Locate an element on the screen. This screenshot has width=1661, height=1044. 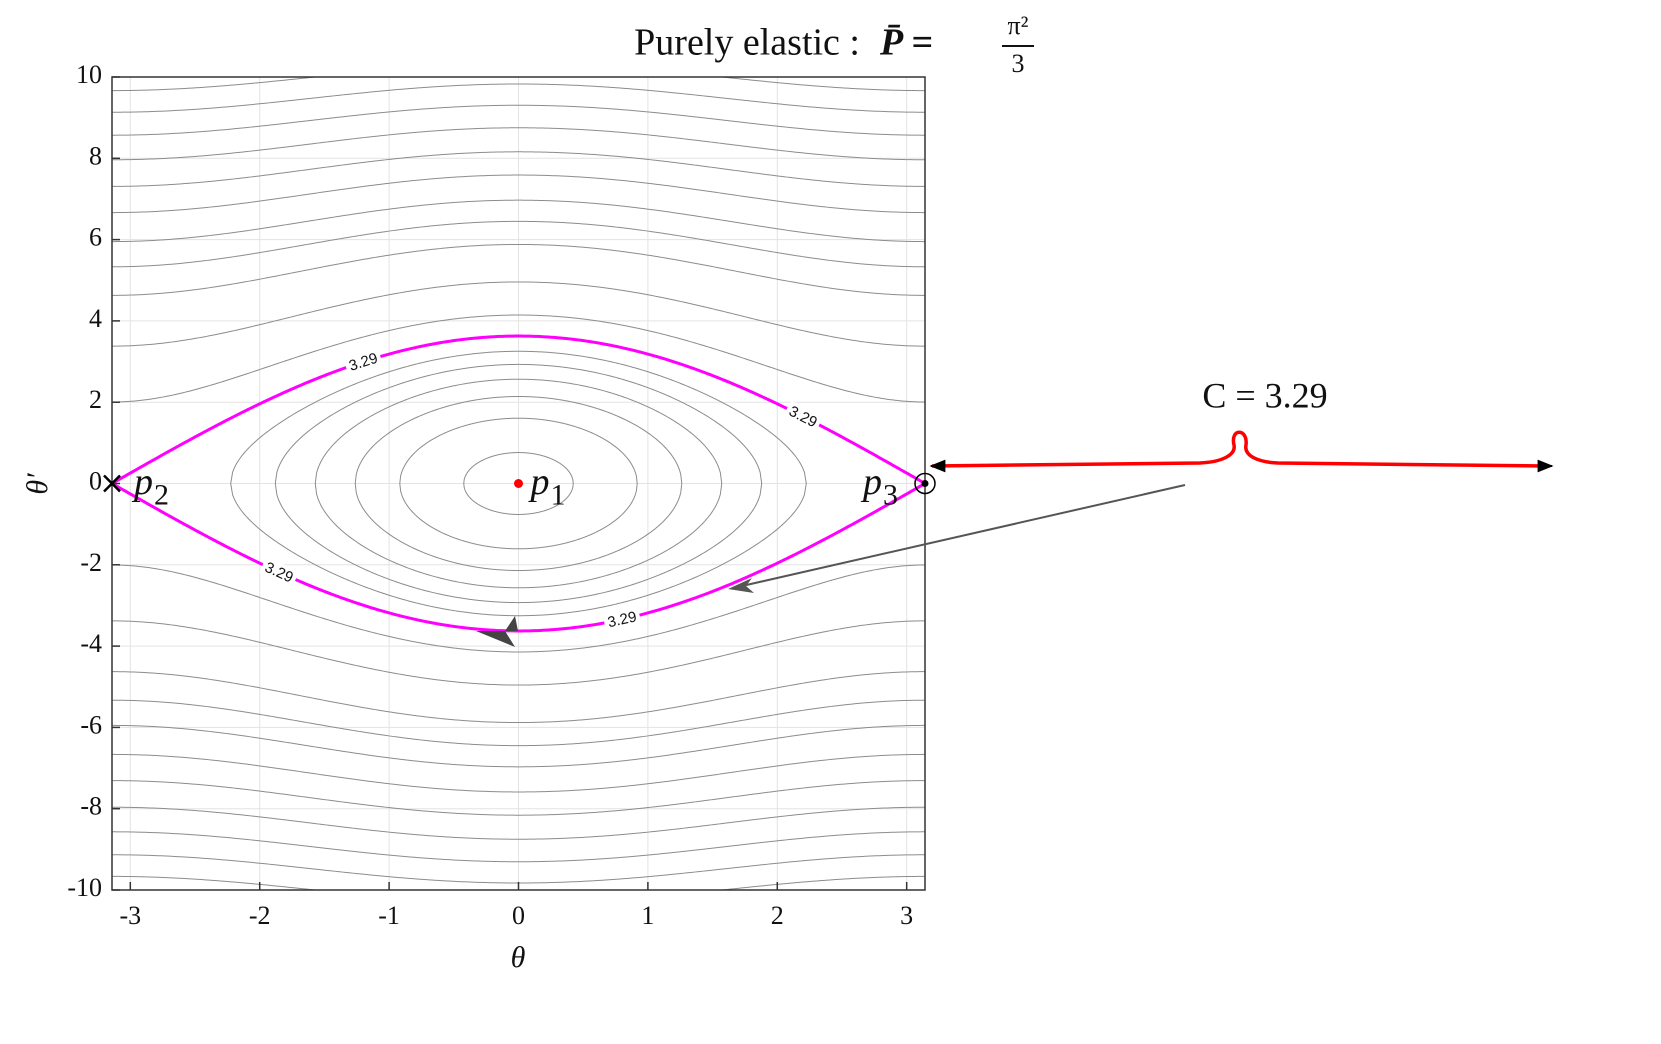
chart-title: Purely elastic : is located at coordinates (747, 43).